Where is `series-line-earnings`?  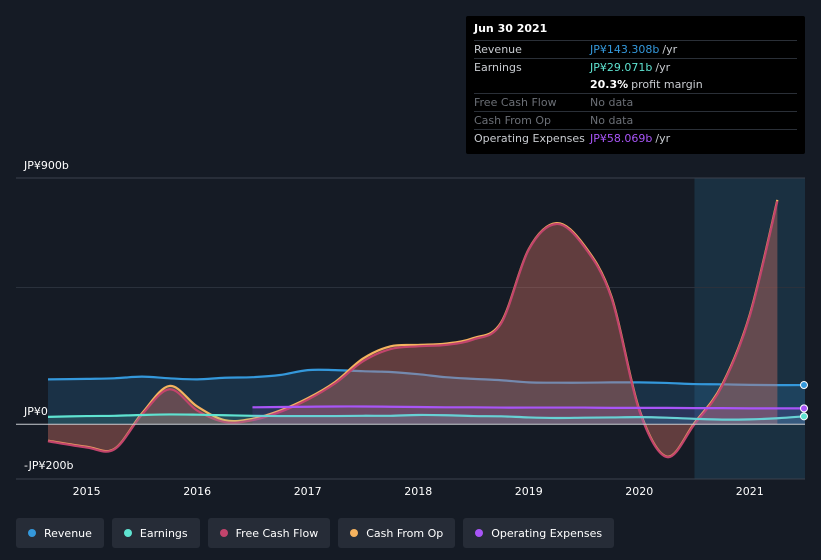 series-line-earnings is located at coordinates (426, 417).